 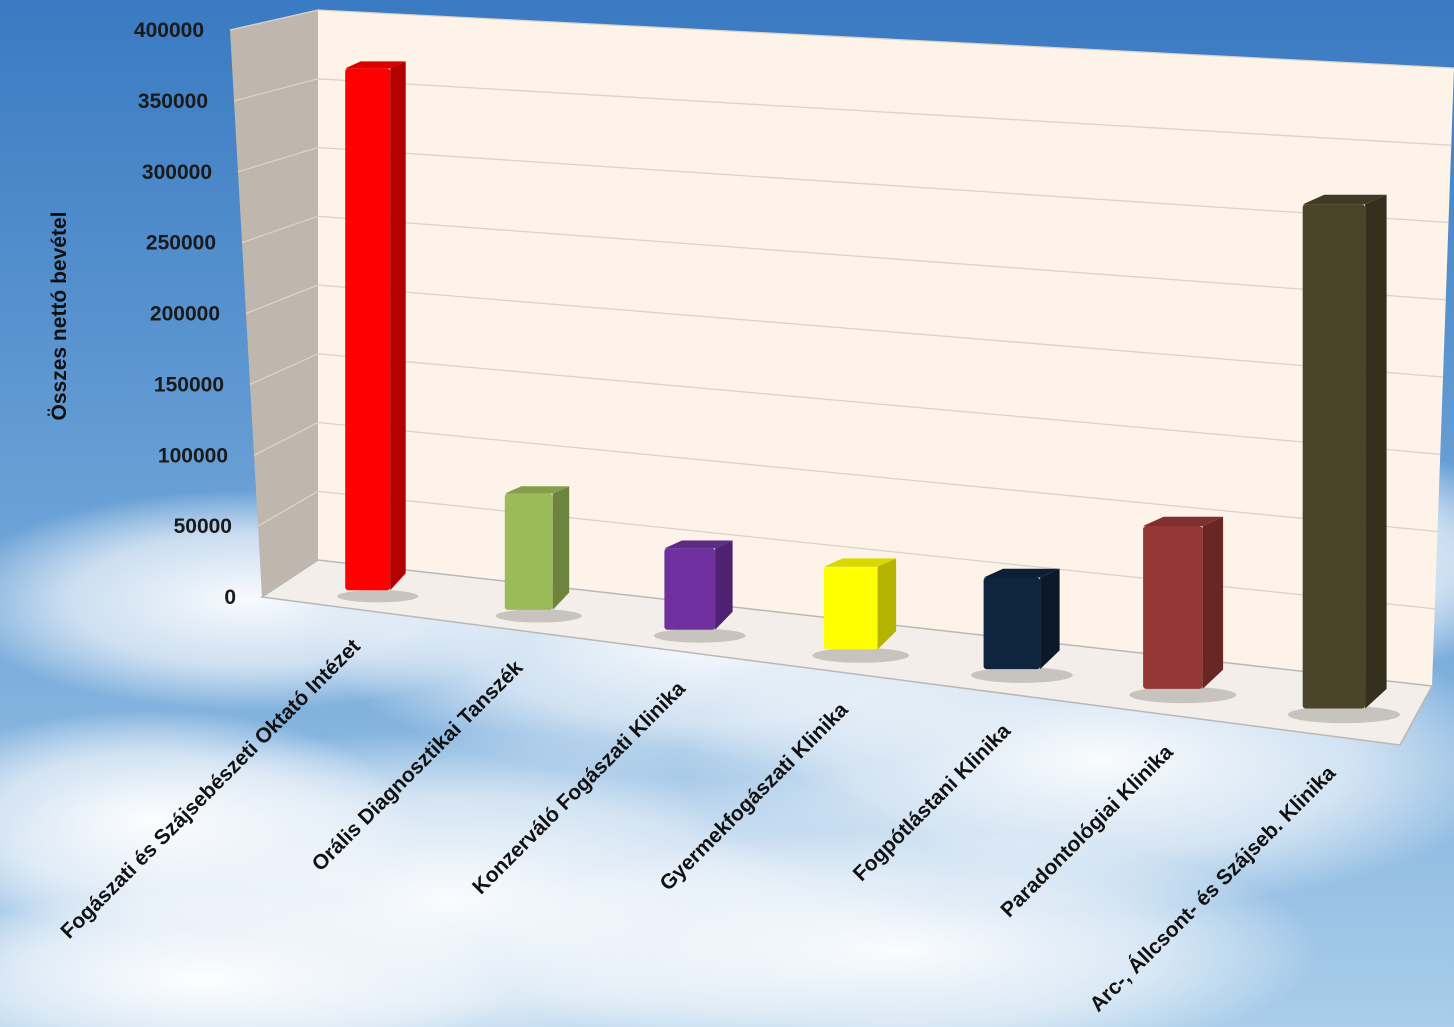 I want to click on y-tick-label: 150000, so click(x=189, y=384).